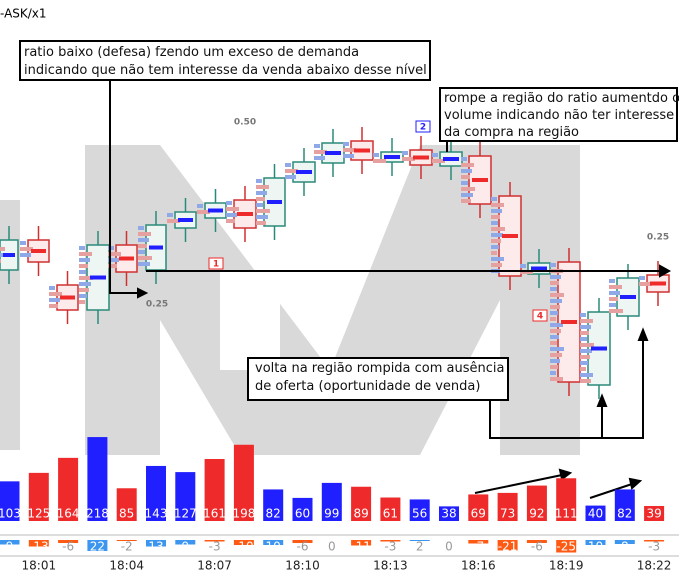  I want to click on delta-label: 13, so click(155, 547).